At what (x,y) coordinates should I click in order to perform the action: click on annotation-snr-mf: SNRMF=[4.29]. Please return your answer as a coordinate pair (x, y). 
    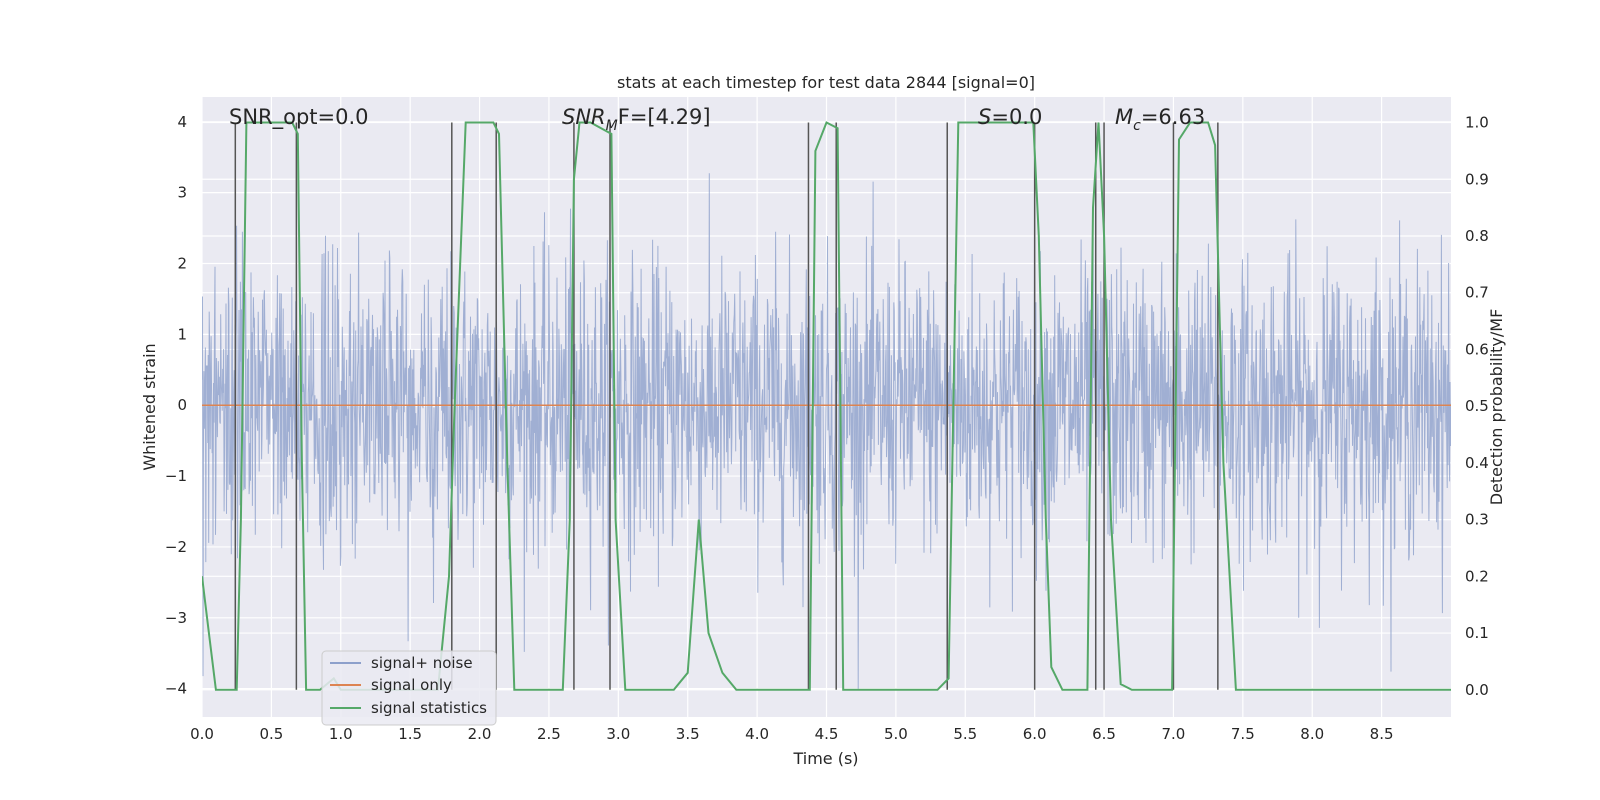
    Looking at the image, I should click on (636, 119).